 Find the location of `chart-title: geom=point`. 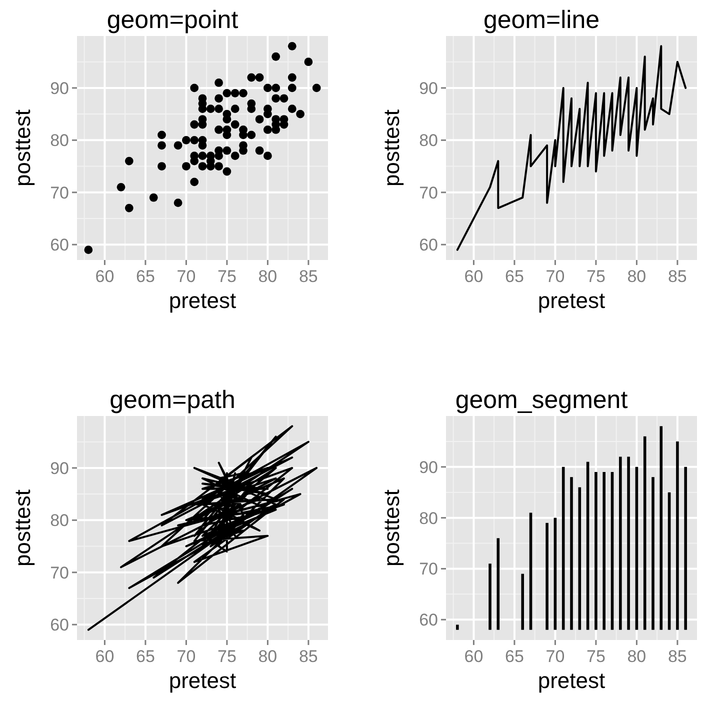

chart-title: geom=point is located at coordinates (172, 20).